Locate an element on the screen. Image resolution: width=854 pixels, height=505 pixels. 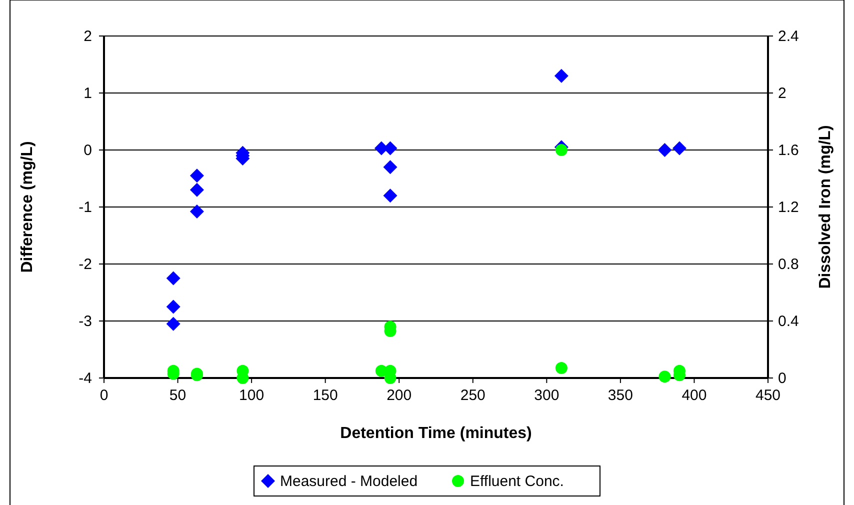
y2-tick-label: 2 is located at coordinates (782, 93).